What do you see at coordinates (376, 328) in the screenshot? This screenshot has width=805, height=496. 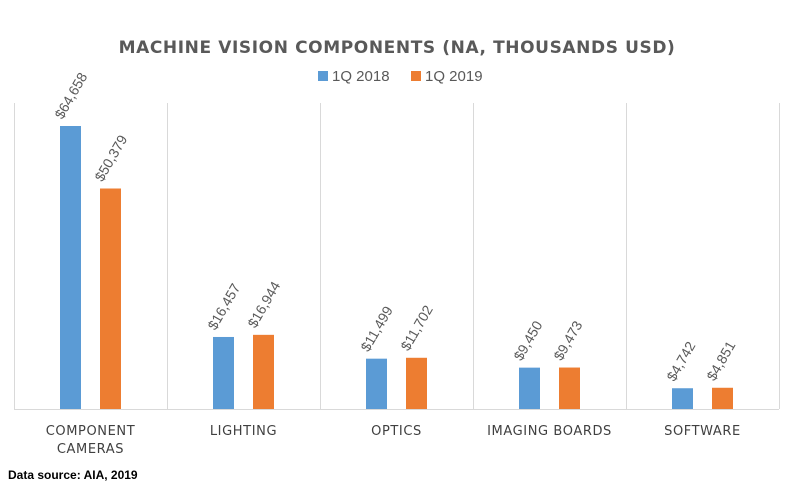 I see `data-label: $11,499` at bounding box center [376, 328].